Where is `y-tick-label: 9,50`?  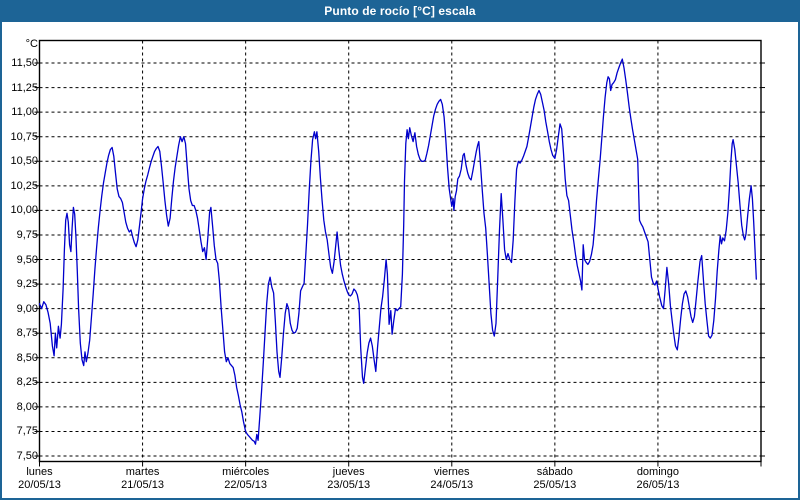
y-tick-label: 9,50 is located at coordinates (27, 259).